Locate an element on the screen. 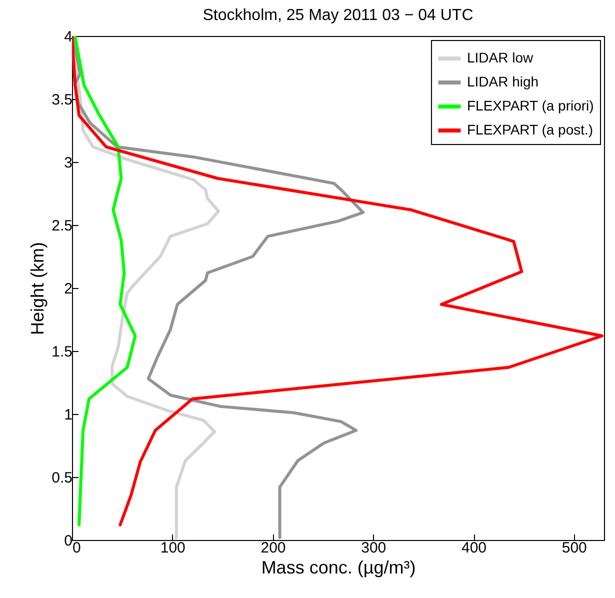  y-tick-label: 1 is located at coordinates (68, 415).